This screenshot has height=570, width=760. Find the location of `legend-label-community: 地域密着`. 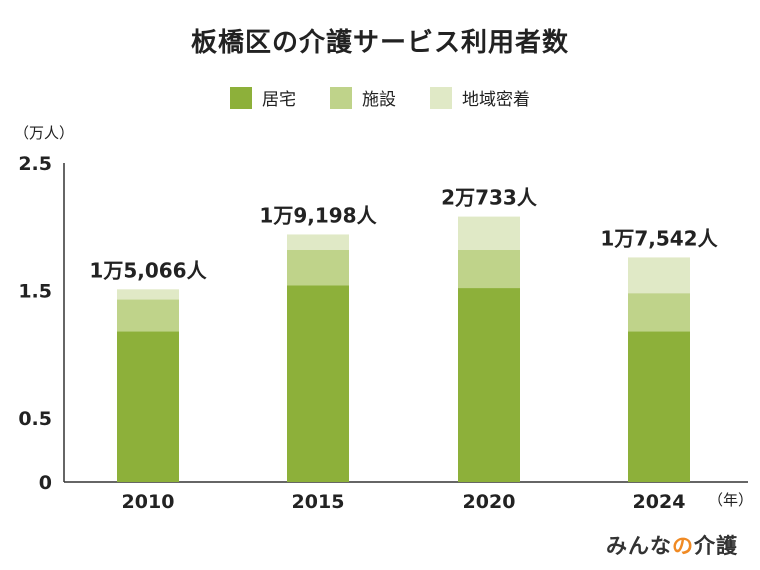

legend-label-community: 地域密着 is located at coordinates (496, 100).